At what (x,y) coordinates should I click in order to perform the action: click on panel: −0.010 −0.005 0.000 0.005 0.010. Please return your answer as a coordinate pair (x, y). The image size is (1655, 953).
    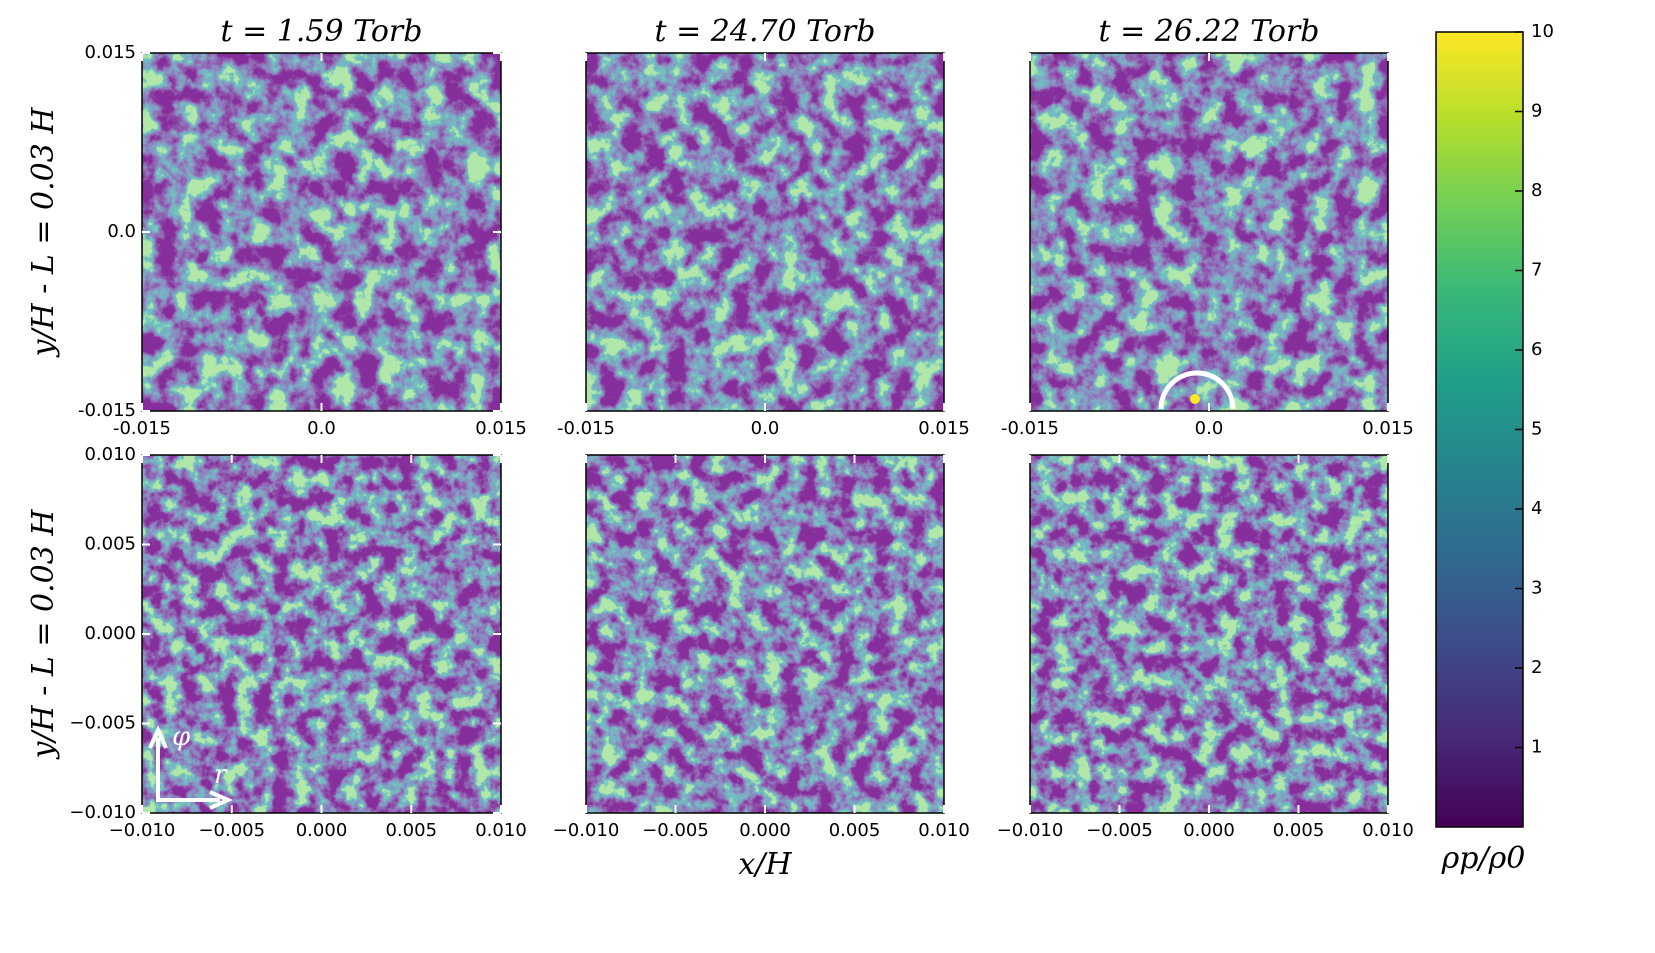
    Looking at the image, I should click on (1205, 647).